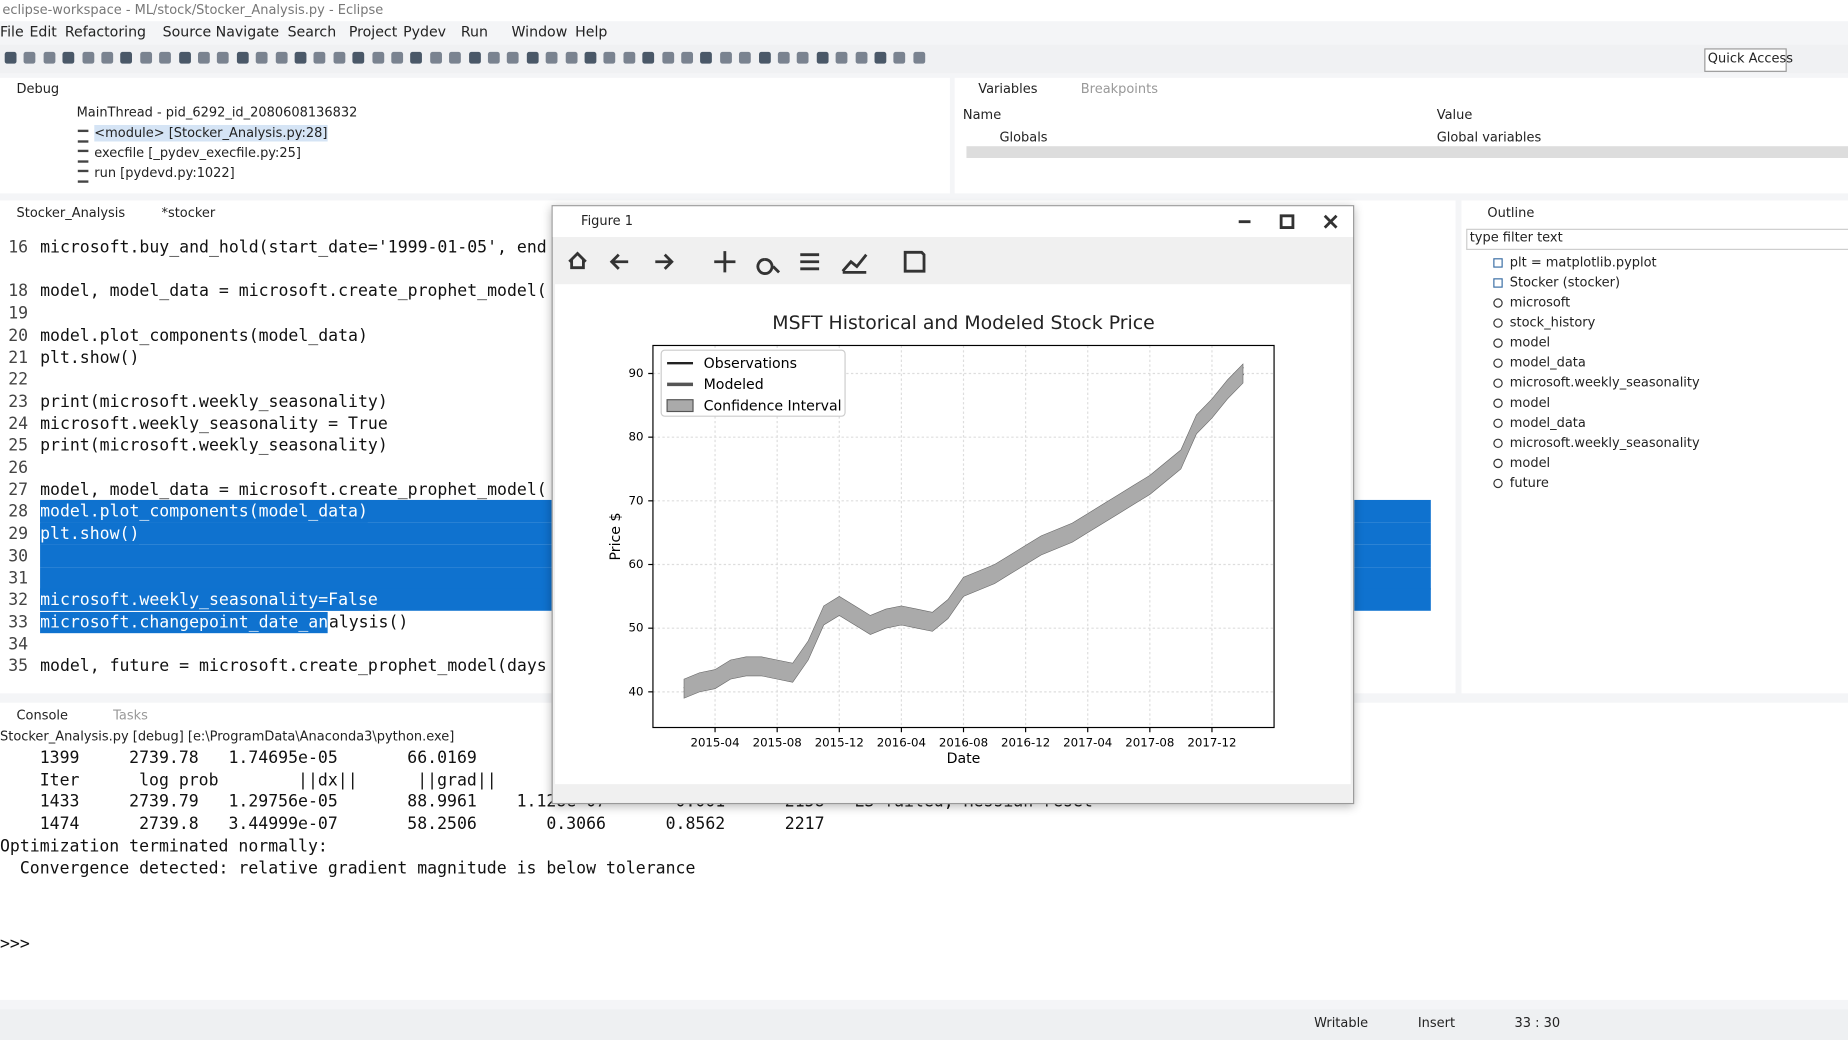 This screenshot has height=1040, width=1848. What do you see at coordinates (914, 261) in the screenshot?
I see `save-button` at bounding box center [914, 261].